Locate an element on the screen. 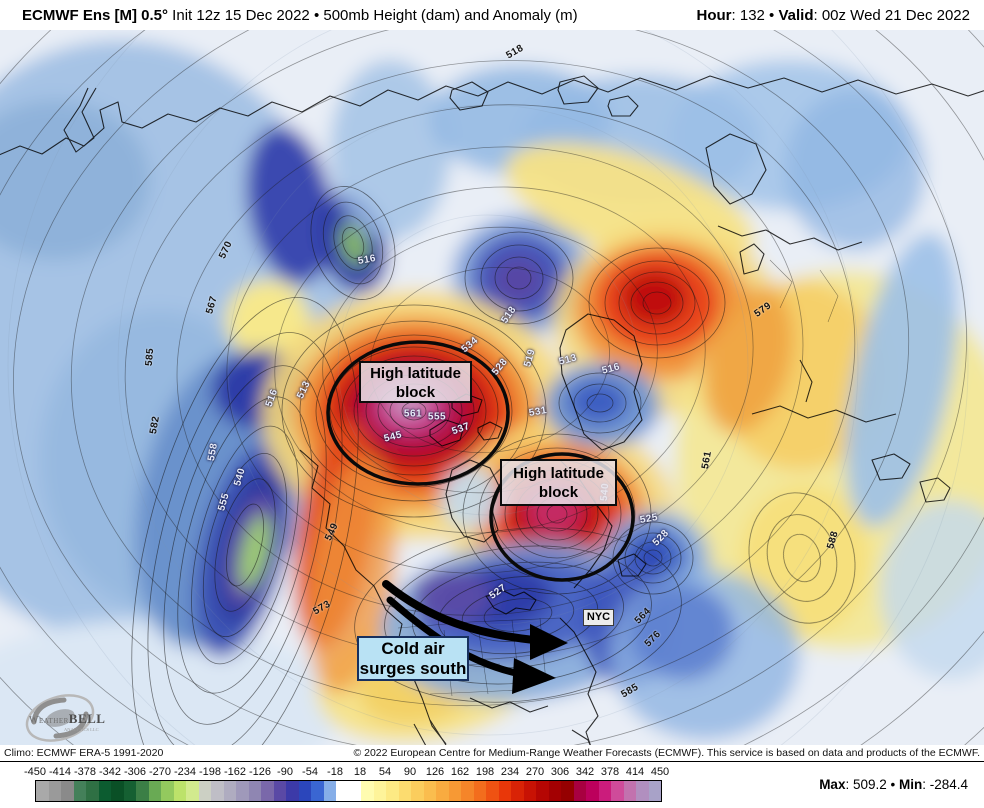 Image resolution: width=984 pixels, height=808 pixels. colorbar-tick: -234 is located at coordinates (185, 772).